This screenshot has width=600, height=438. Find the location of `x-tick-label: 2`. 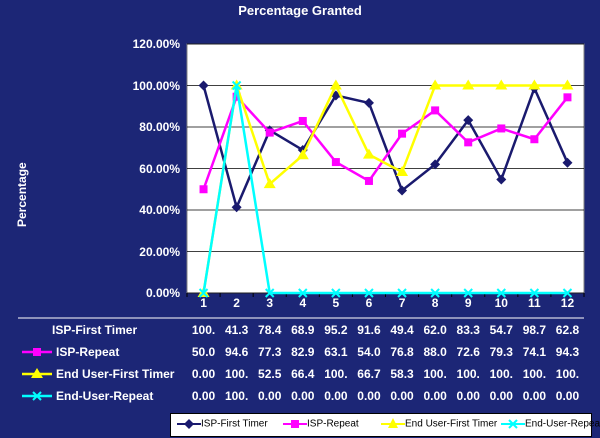

x-tick-label: 2 is located at coordinates (236, 303).